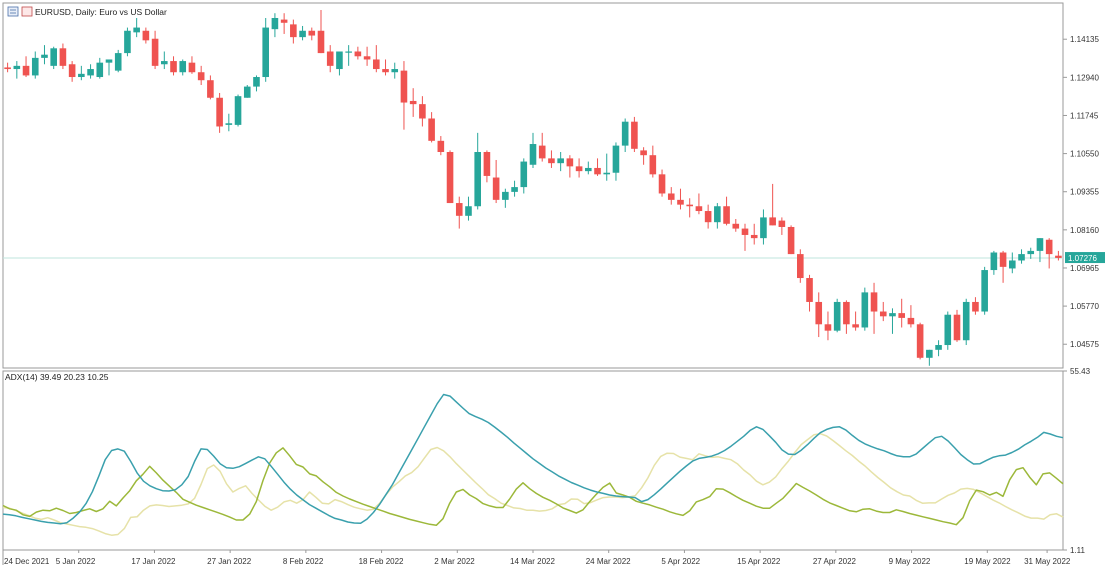  I want to click on current-price-label: 1.07276, so click(1082, 258).